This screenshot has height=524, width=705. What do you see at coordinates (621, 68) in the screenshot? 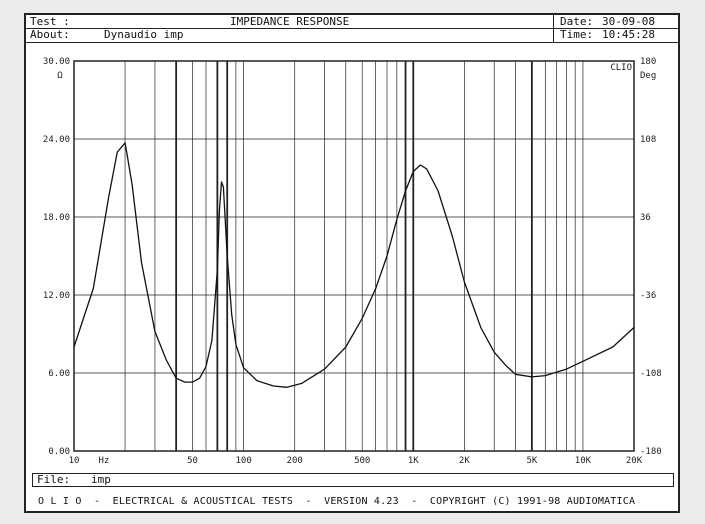
I see `clio-corner-label: CLIO` at bounding box center [621, 68].